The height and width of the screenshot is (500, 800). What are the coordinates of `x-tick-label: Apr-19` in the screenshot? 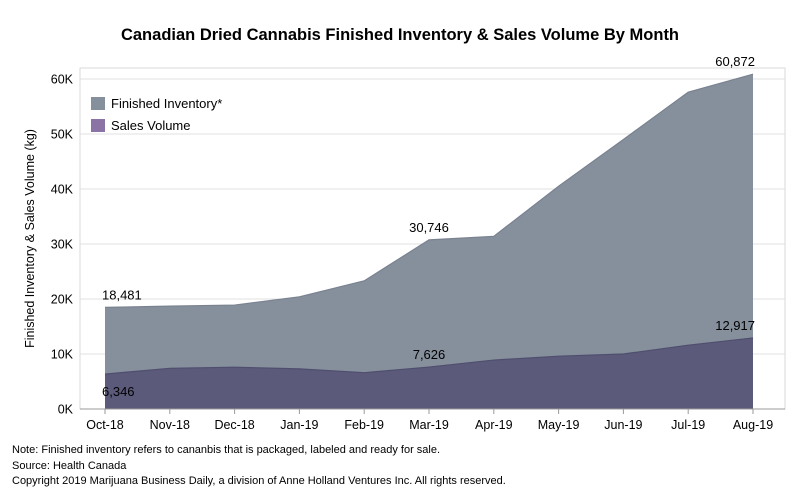 It's located at (494, 425).